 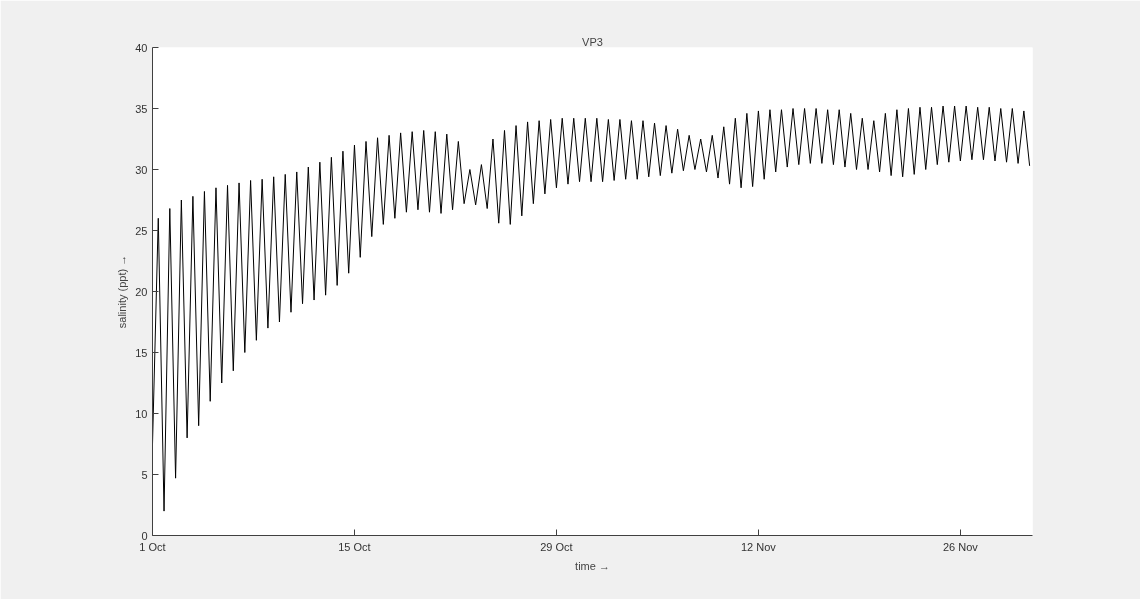 What do you see at coordinates (354, 546) in the screenshot?
I see `x-tick-label: 15 Oct` at bounding box center [354, 546].